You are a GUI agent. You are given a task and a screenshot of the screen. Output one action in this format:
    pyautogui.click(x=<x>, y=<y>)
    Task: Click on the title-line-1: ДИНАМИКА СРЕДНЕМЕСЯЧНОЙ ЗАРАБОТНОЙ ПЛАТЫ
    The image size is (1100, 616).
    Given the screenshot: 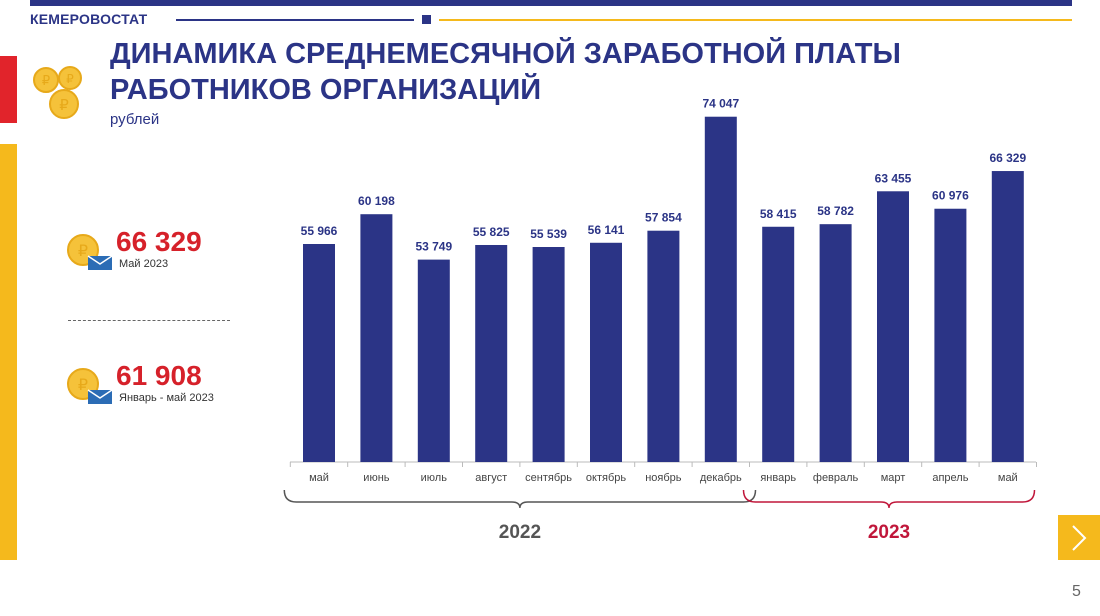 What is the action you would take?
    pyautogui.click(x=505, y=54)
    